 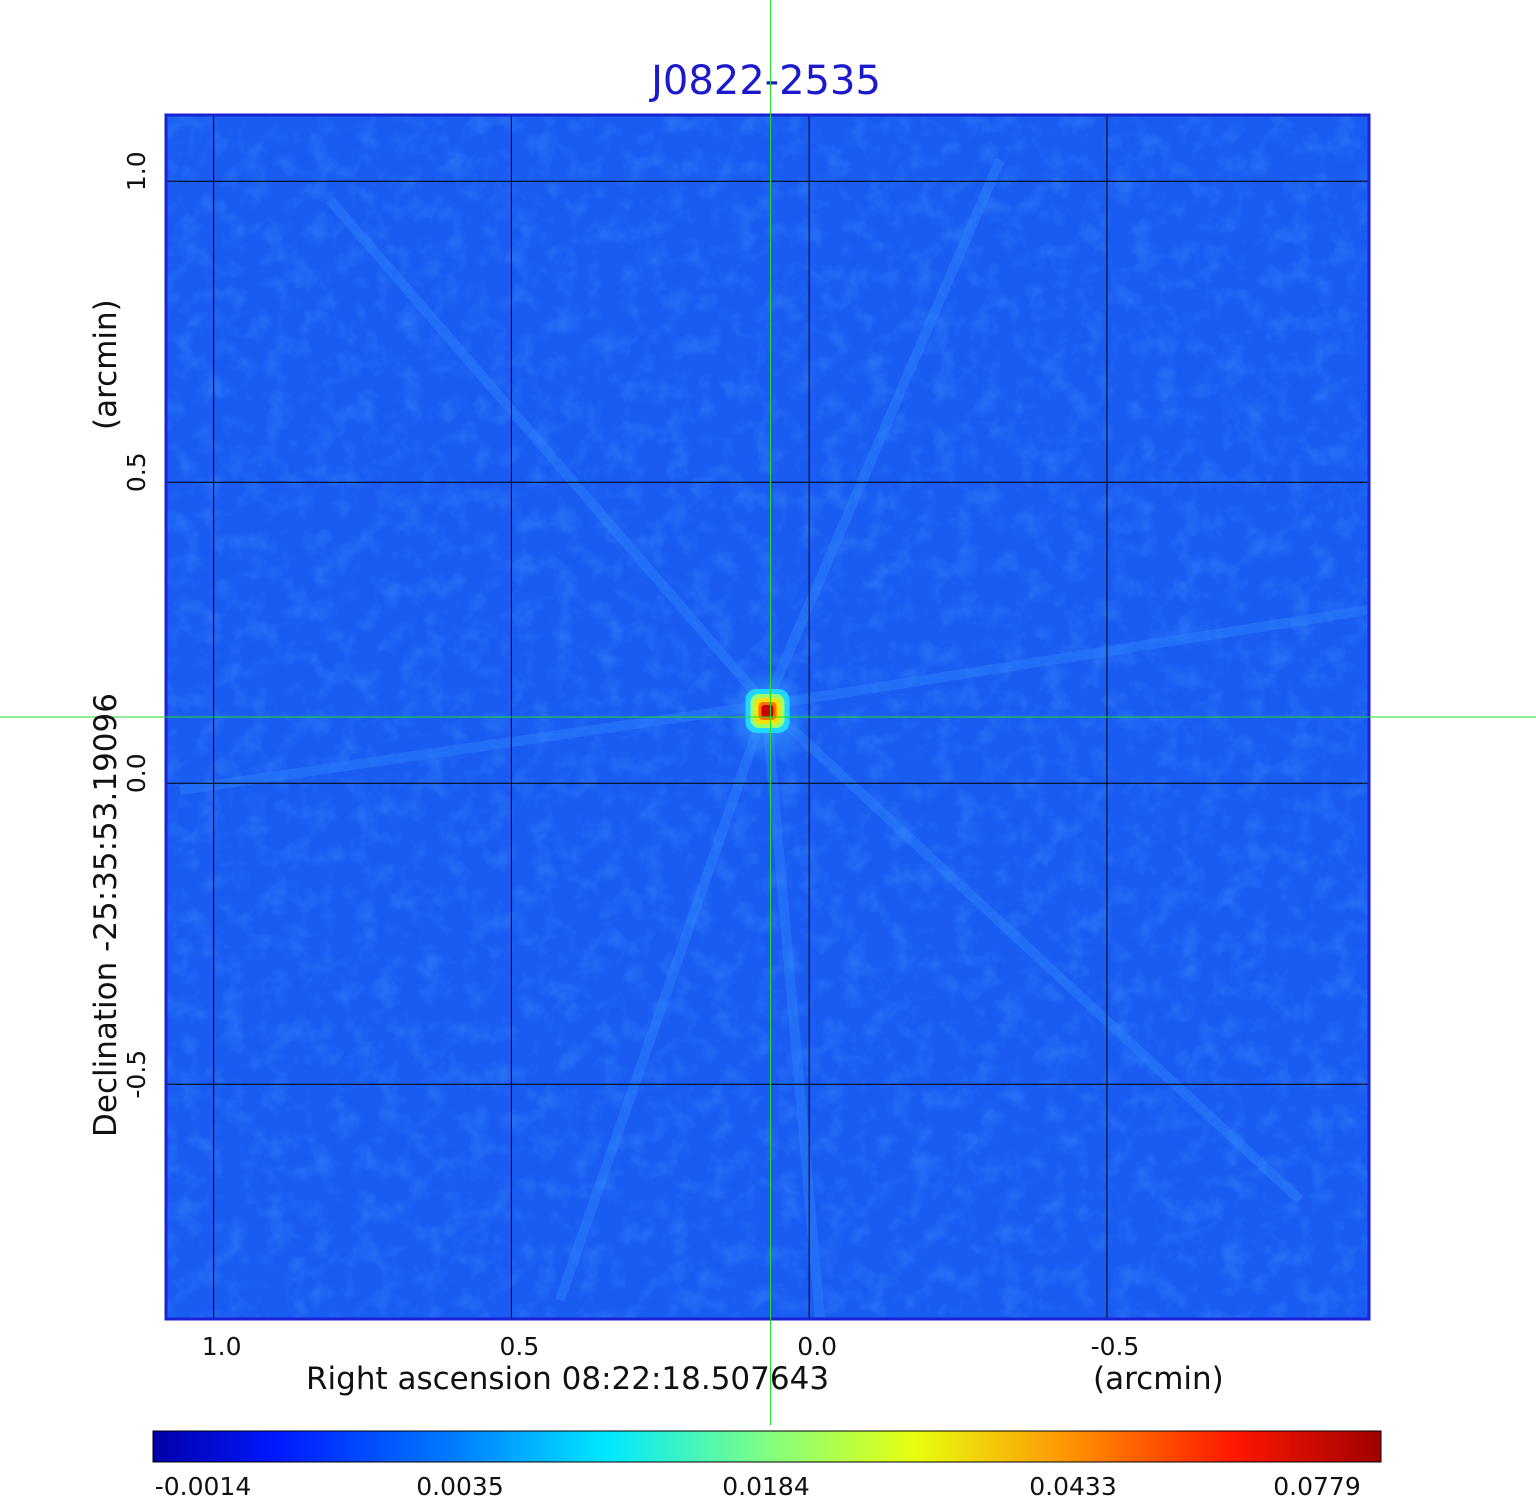 What do you see at coordinates (222, 1346) in the screenshot?
I see `x-tick-label: 1.0` at bounding box center [222, 1346].